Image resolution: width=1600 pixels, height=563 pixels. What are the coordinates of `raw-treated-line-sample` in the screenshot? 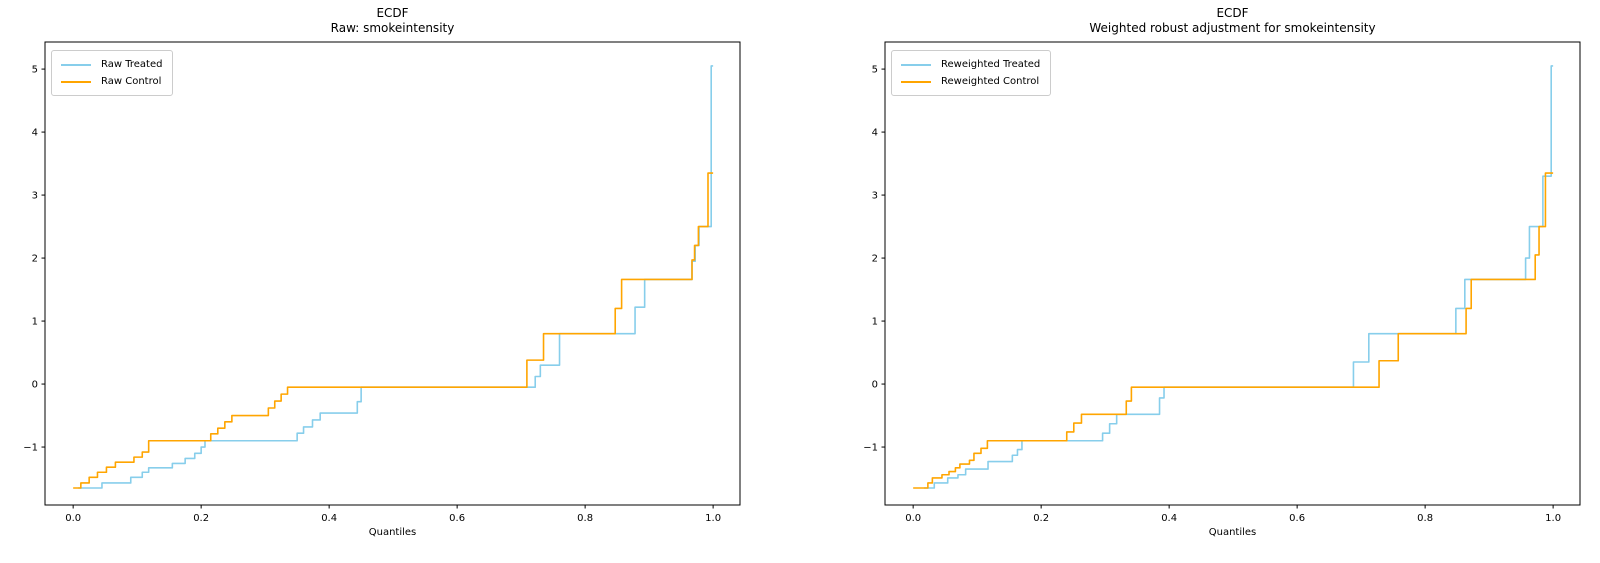 It's located at (76, 64).